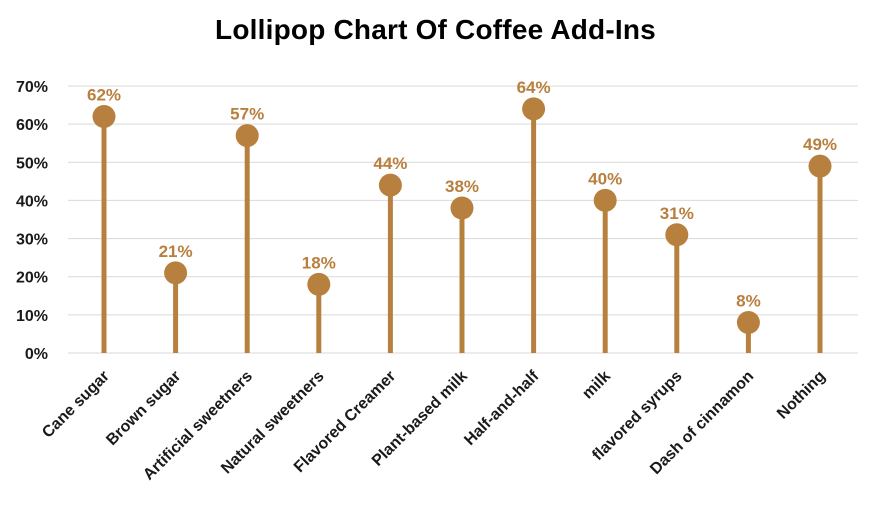  What do you see at coordinates (502, 408) in the screenshot?
I see `x-category-label: Half-and-half` at bounding box center [502, 408].